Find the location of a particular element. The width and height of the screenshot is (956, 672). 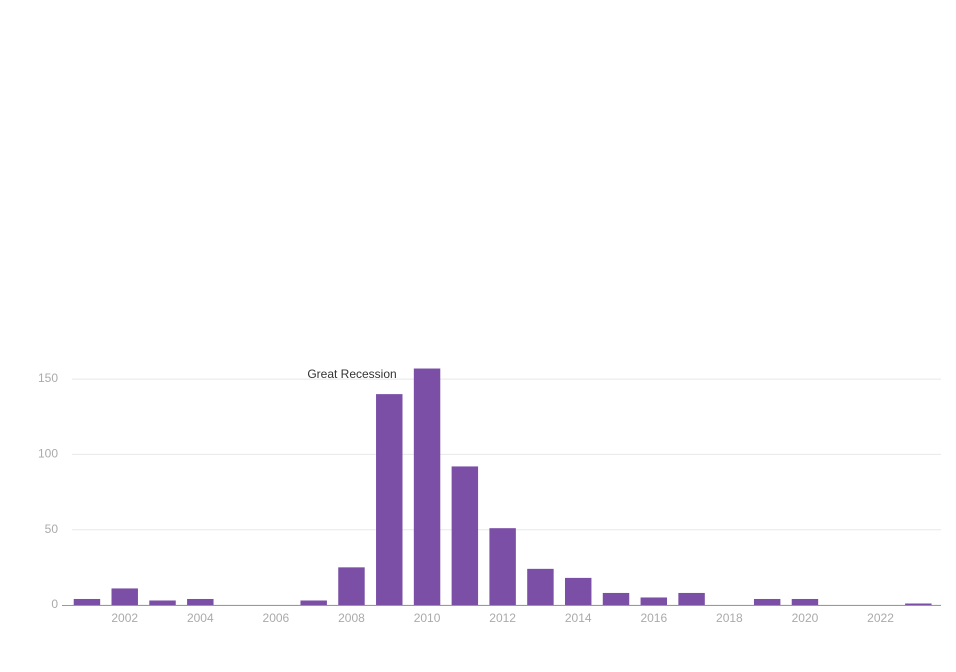

x-tick-label: 2016 is located at coordinates (653, 618).